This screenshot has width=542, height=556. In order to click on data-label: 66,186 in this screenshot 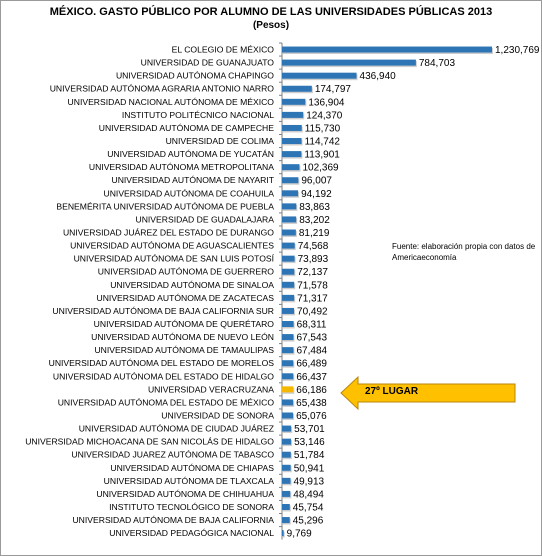, I will do `click(311, 390)`.